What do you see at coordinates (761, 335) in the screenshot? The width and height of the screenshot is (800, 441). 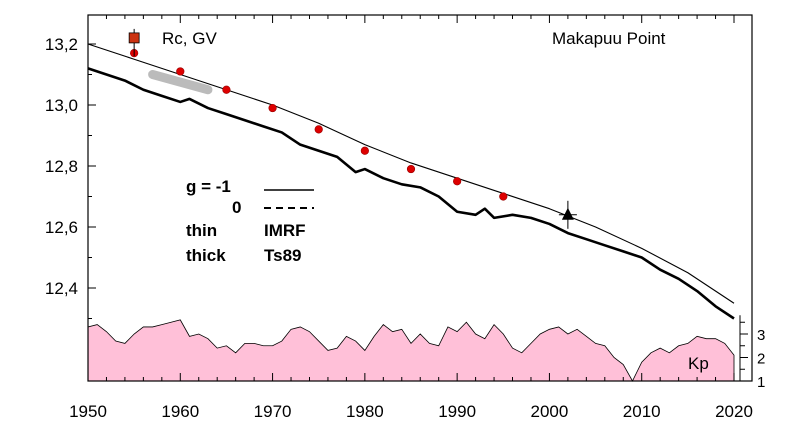 I see `kp-tick-label: 3` at bounding box center [761, 335].